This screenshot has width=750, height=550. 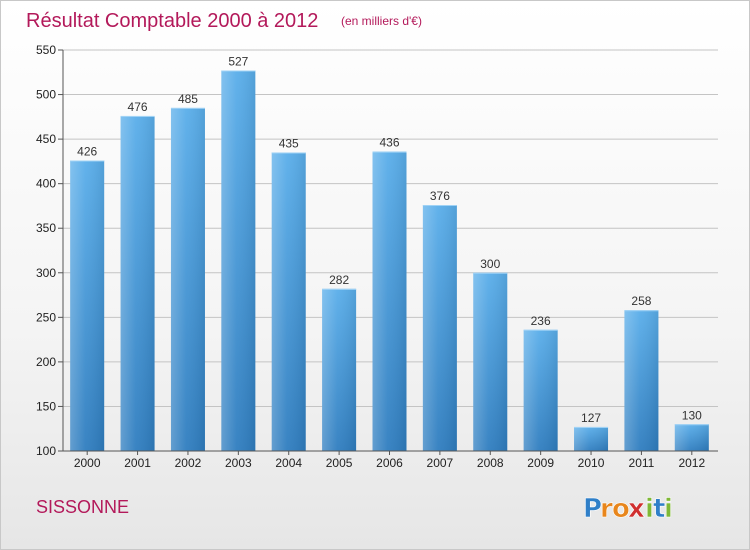 I want to click on x-tick-label: 2008, so click(x=490, y=463).